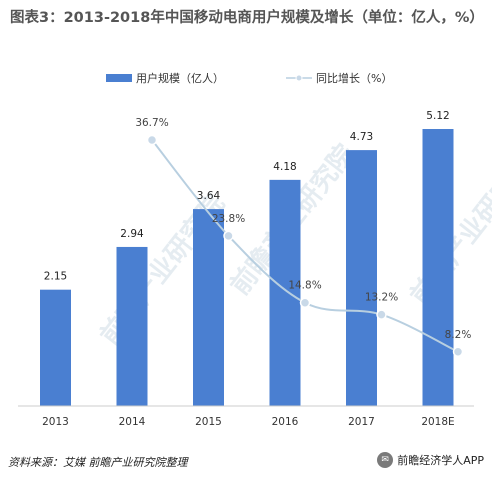  Describe the element at coordinates (249, 78) in the screenshot. I see `legend: 用户规模（亿人） 同比增长（%）` at that location.